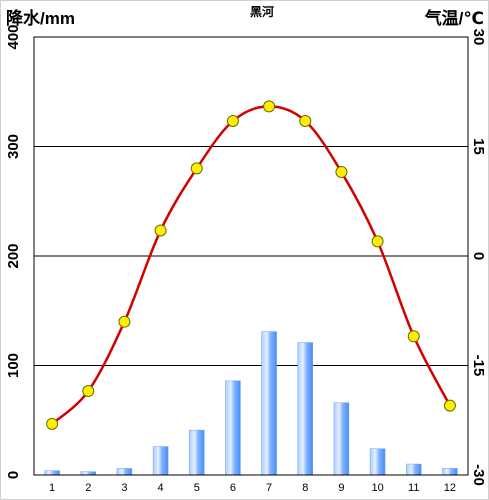 The width and height of the screenshot is (489, 500). What do you see at coordinates (252, 488) in the screenshot?
I see `x-axis-ticks: 1 2 3 4 5 6 7 8 9 10 11 12` at bounding box center [252, 488].